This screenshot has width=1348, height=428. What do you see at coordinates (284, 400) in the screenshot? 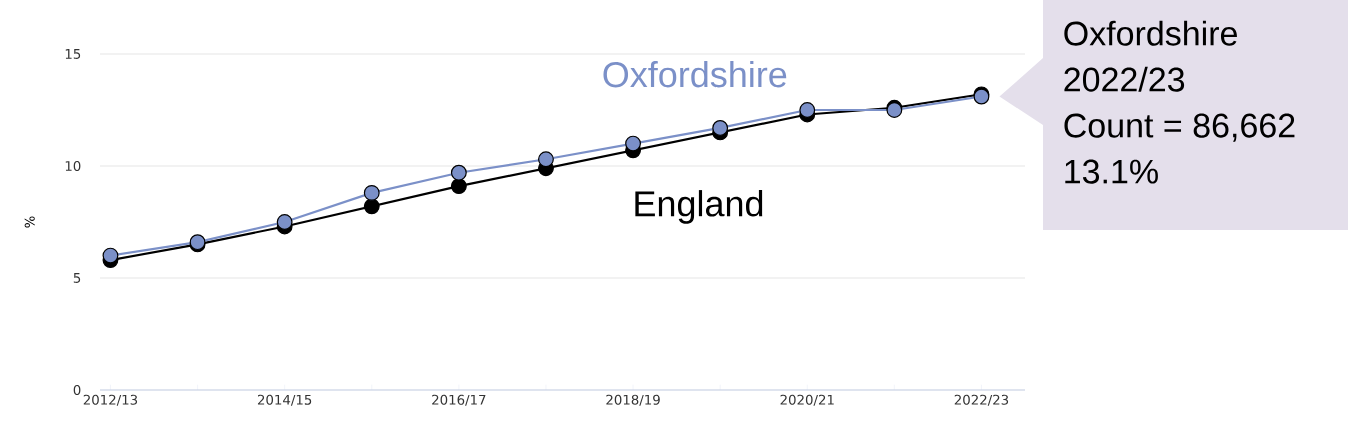
I see `x-tick-label: 2014/15` at bounding box center [284, 400].